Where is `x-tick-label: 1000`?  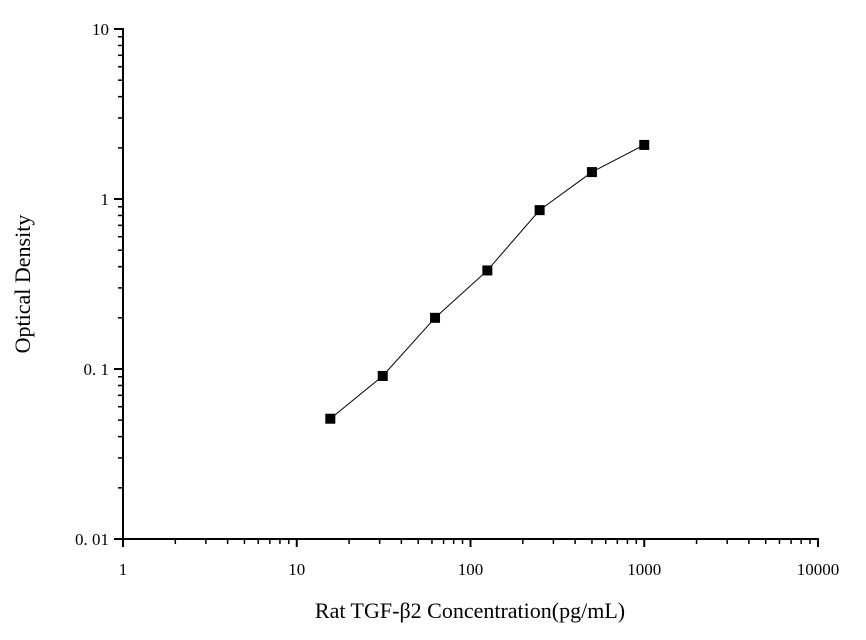 x-tick-label: 1000 is located at coordinates (644, 569).